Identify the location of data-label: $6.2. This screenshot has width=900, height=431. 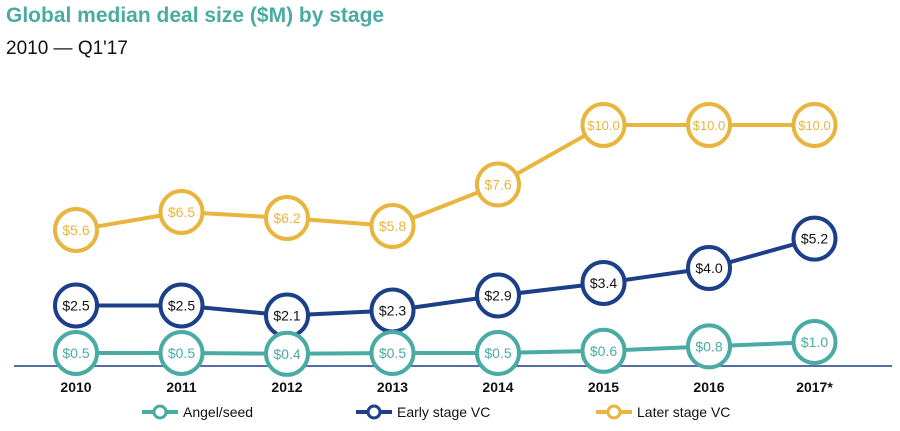
(286, 218).